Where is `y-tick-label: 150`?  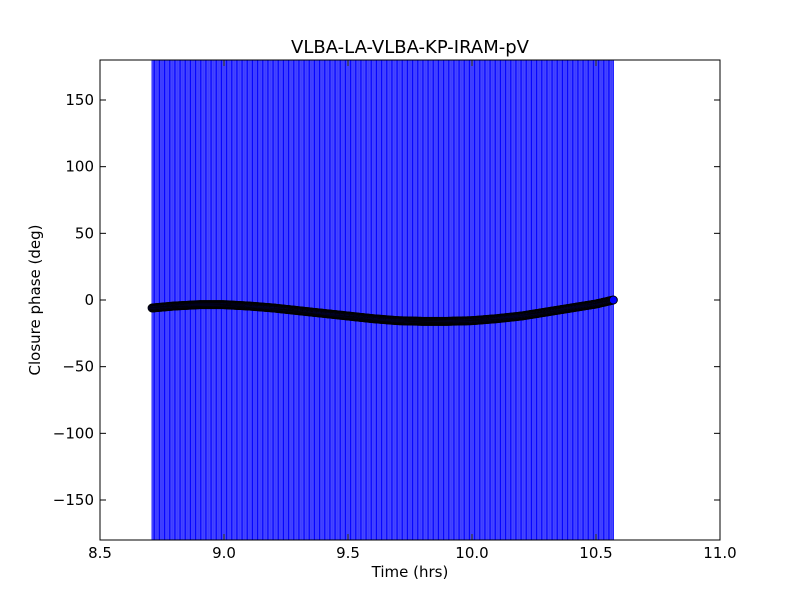 y-tick-label: 150 is located at coordinates (79, 100).